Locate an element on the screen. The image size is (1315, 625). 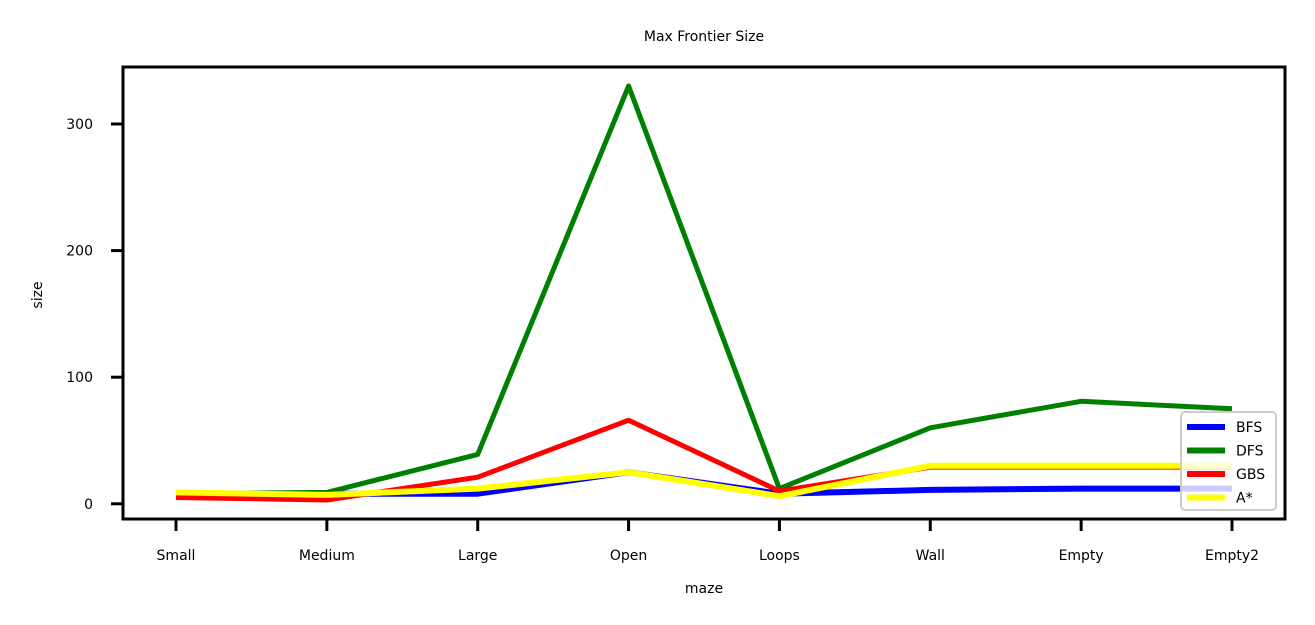
x-tick-label: Loops is located at coordinates (779, 556).